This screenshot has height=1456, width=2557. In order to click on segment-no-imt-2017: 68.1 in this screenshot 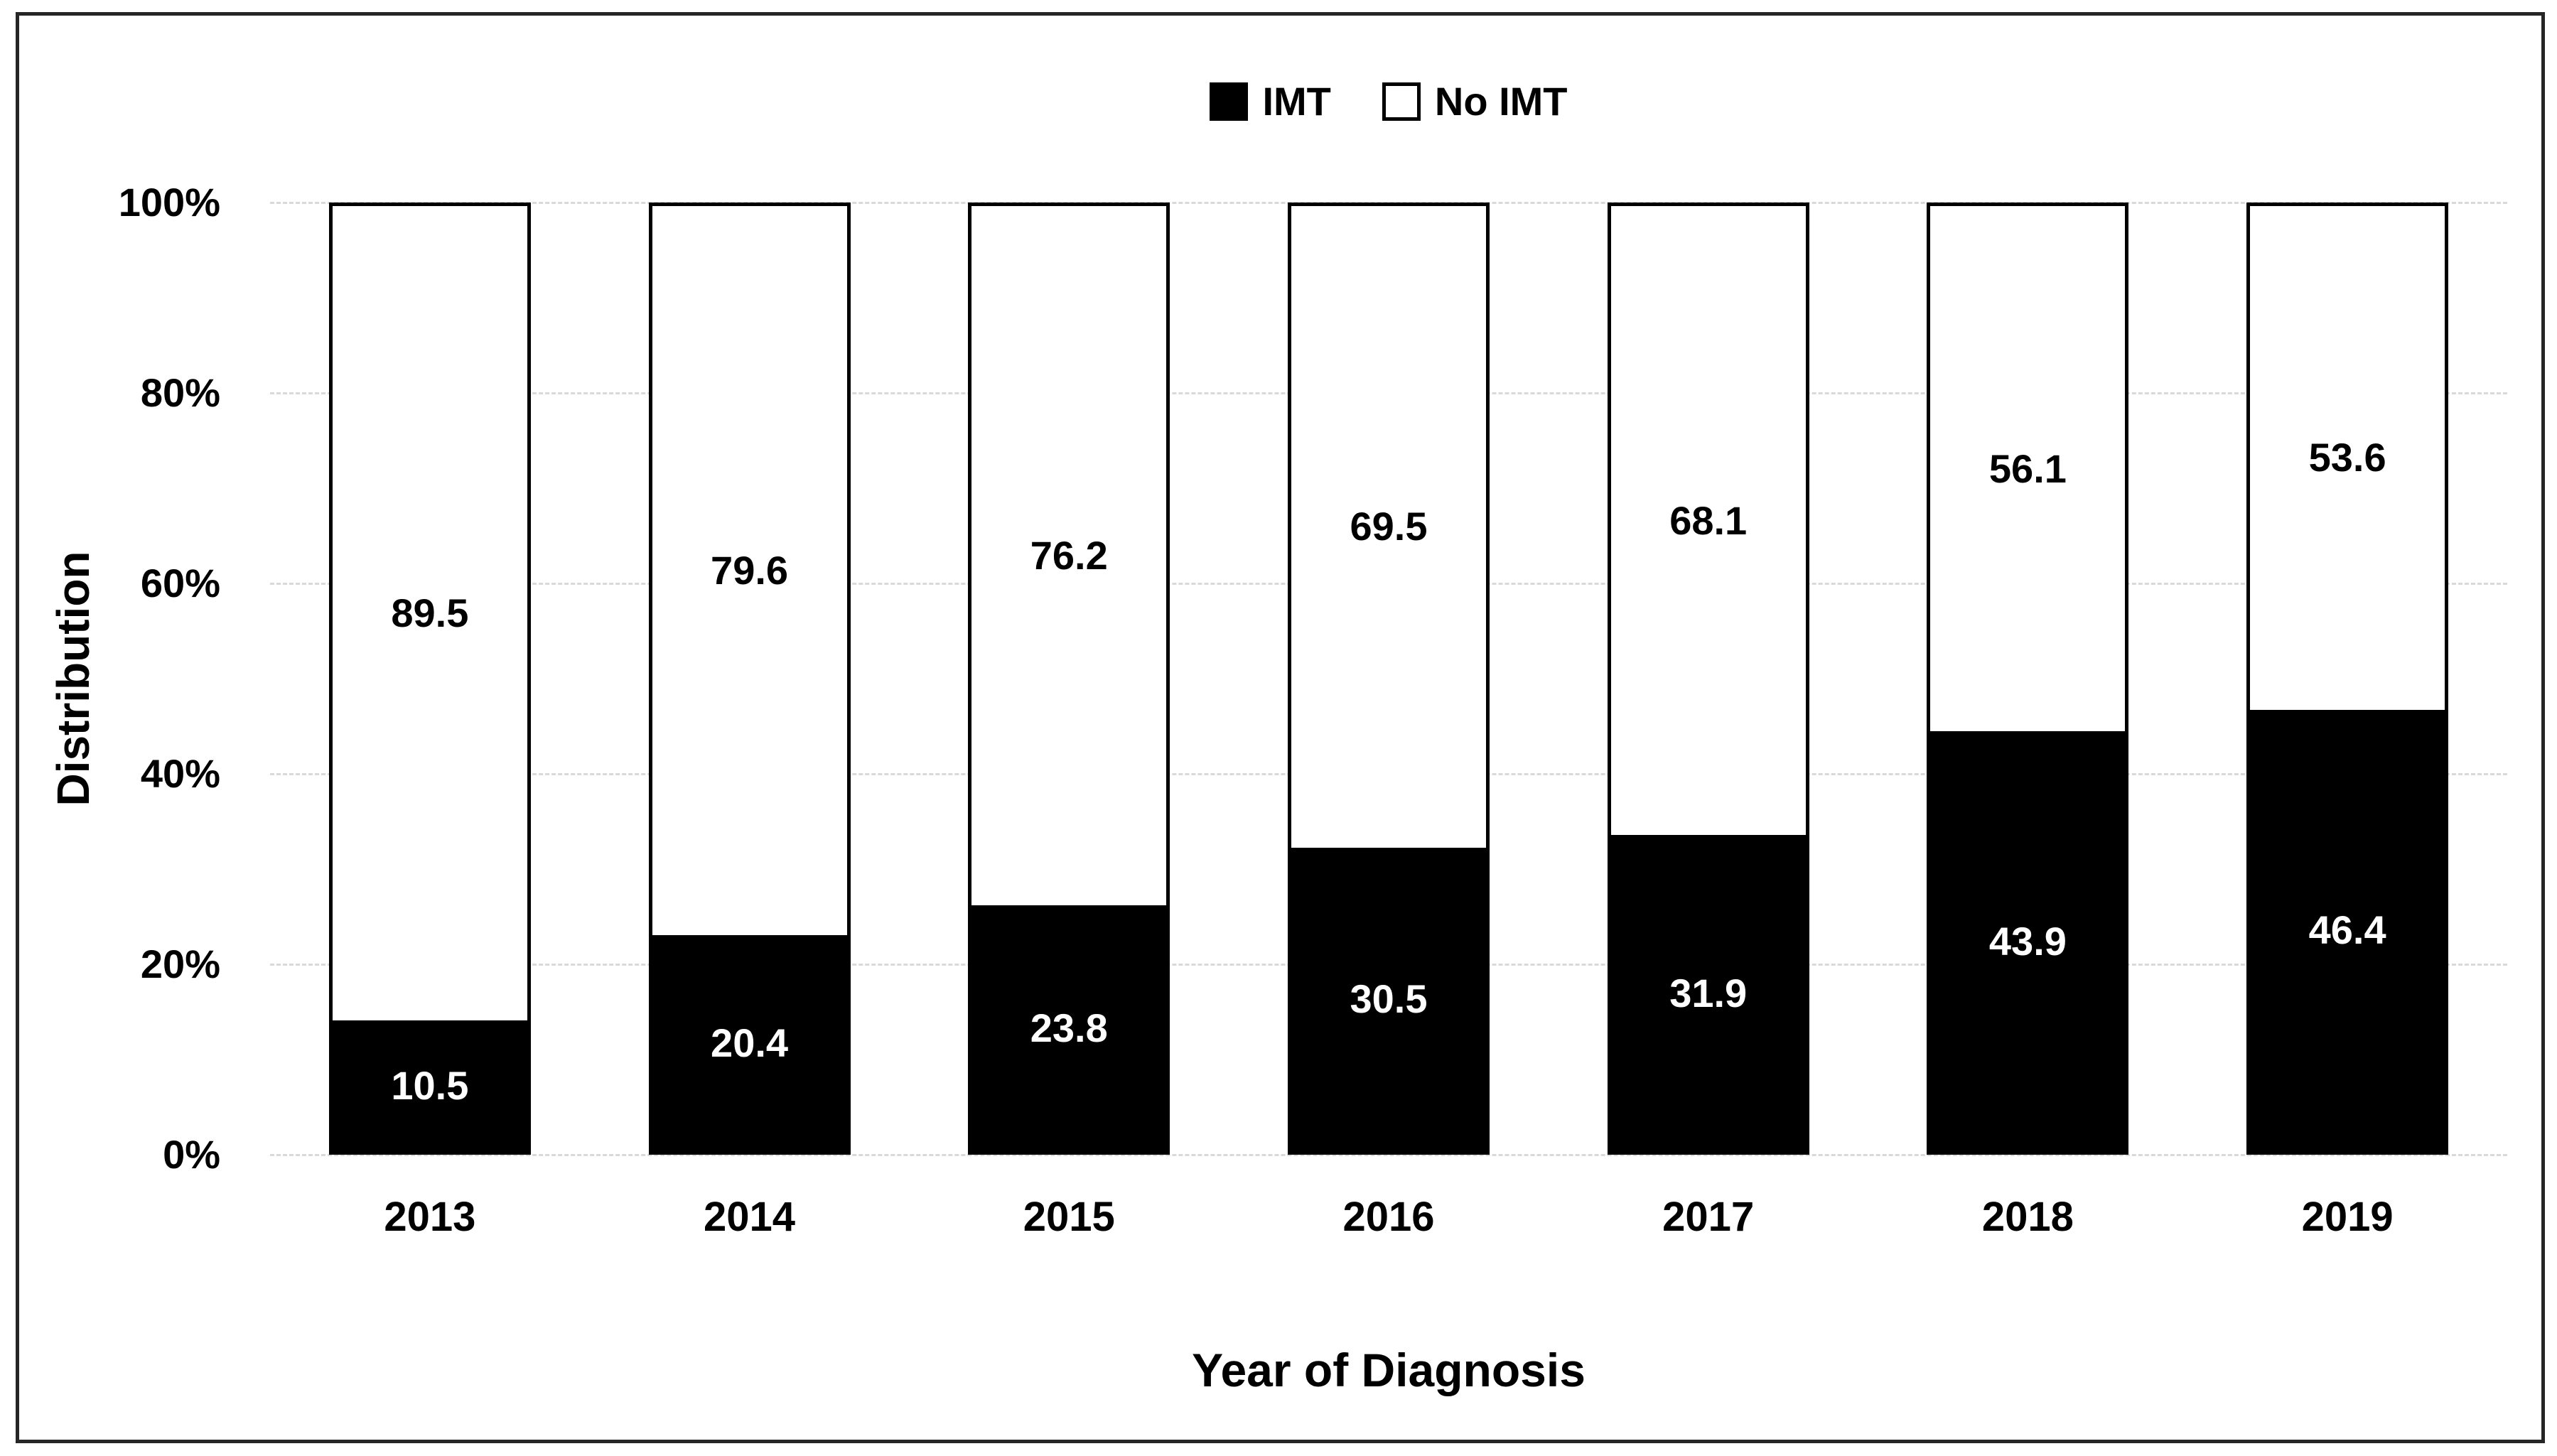, I will do `click(1708, 521)`.